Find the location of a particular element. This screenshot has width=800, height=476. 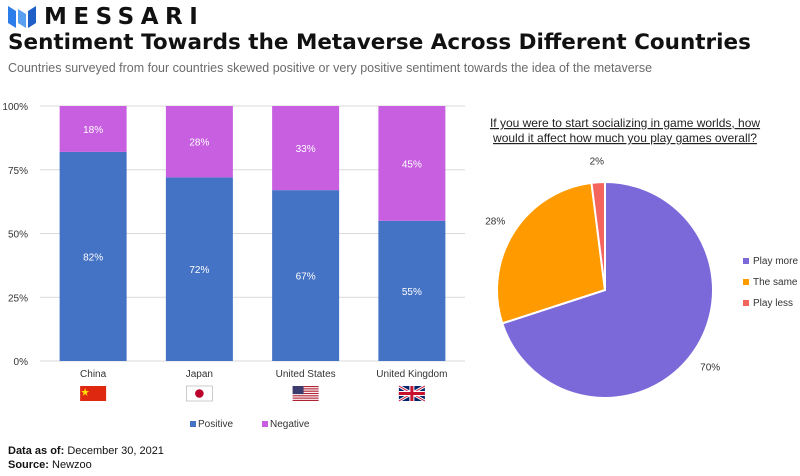

pie-slice-the-same is located at coordinates (551, 253).